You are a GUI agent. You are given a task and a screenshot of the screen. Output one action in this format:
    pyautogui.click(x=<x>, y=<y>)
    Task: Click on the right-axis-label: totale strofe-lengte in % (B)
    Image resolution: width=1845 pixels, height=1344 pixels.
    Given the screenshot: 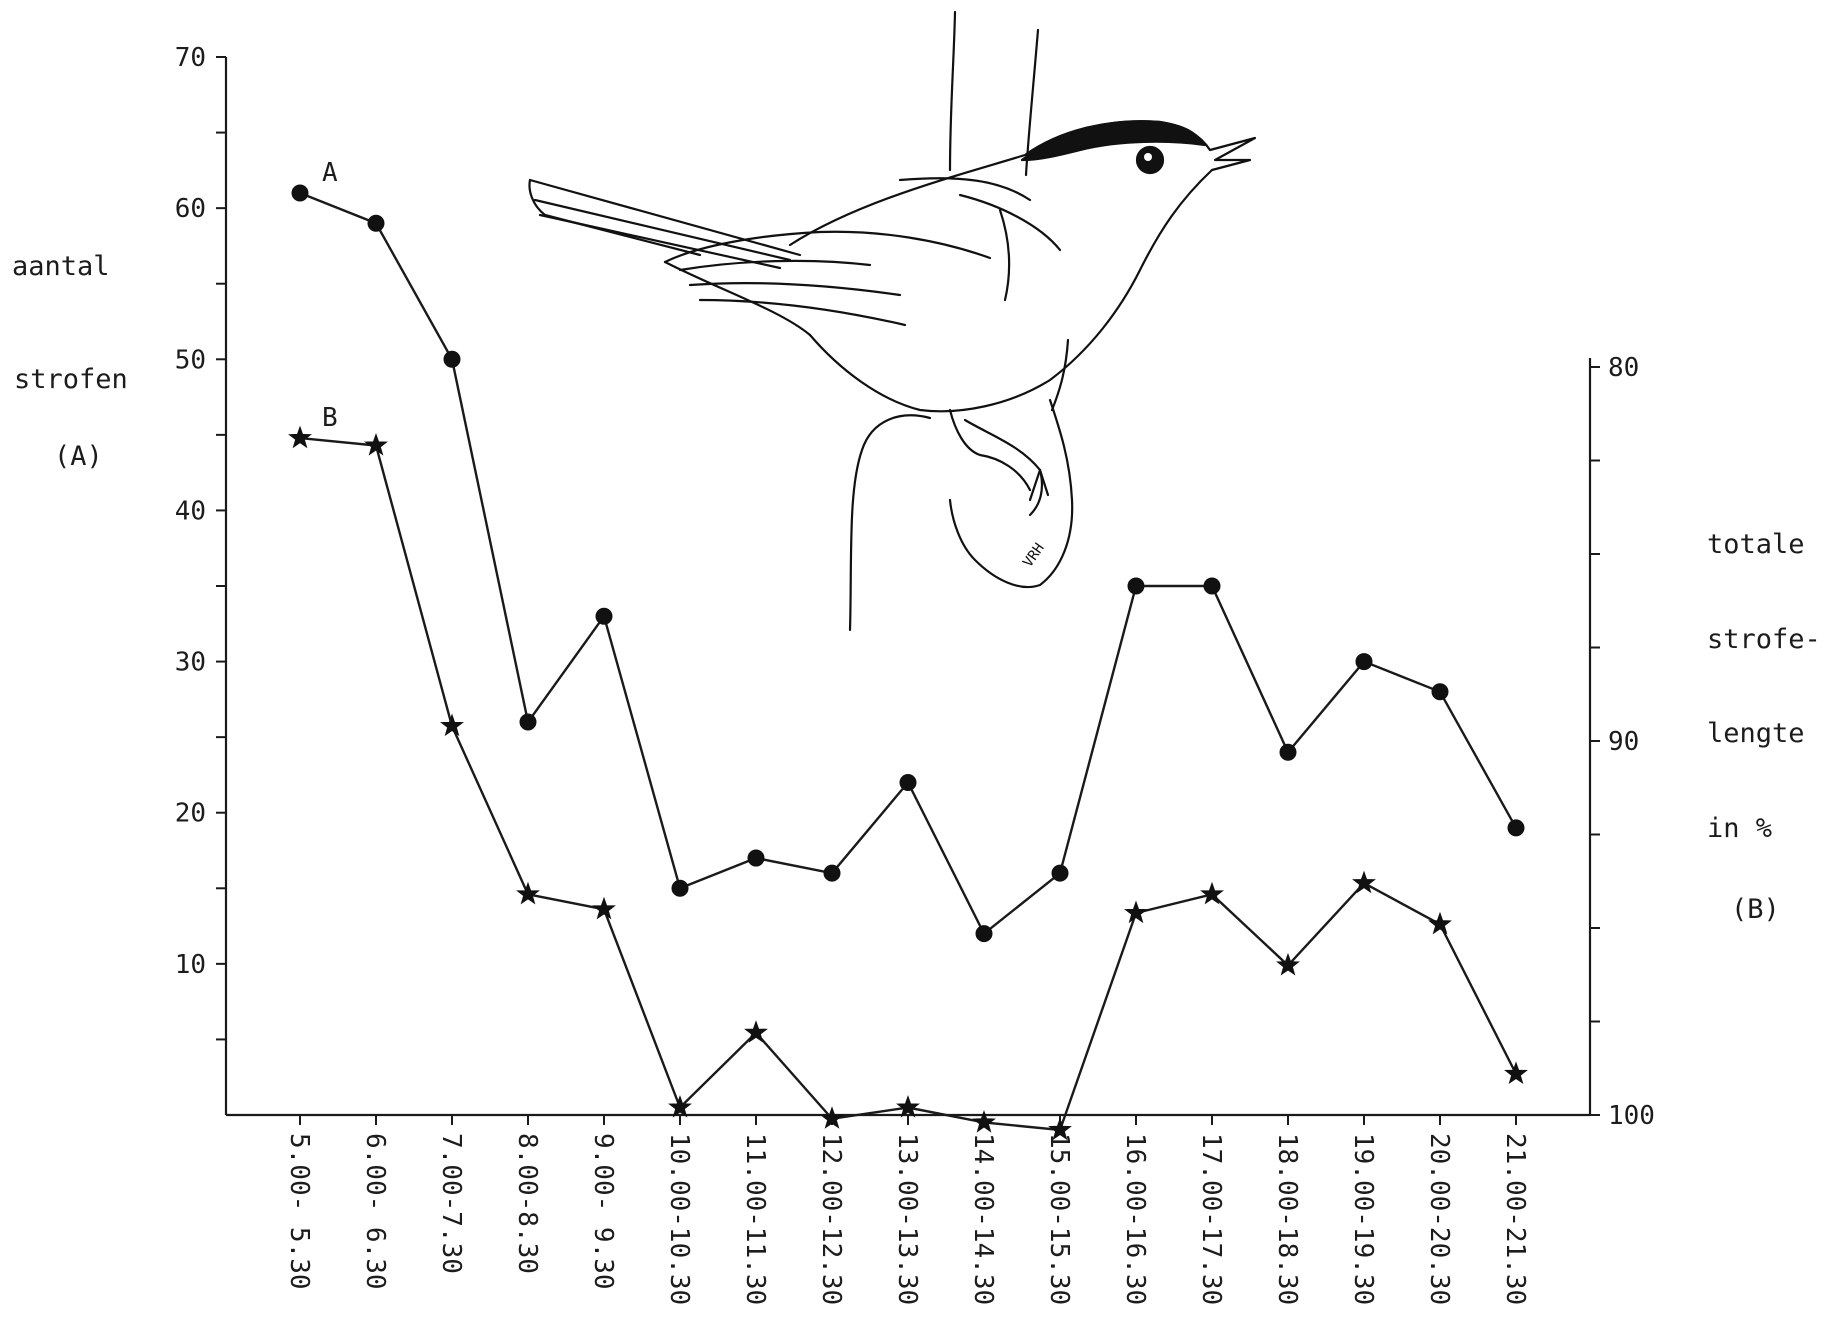 What is the action you would take?
    pyautogui.click(x=1764, y=727)
    